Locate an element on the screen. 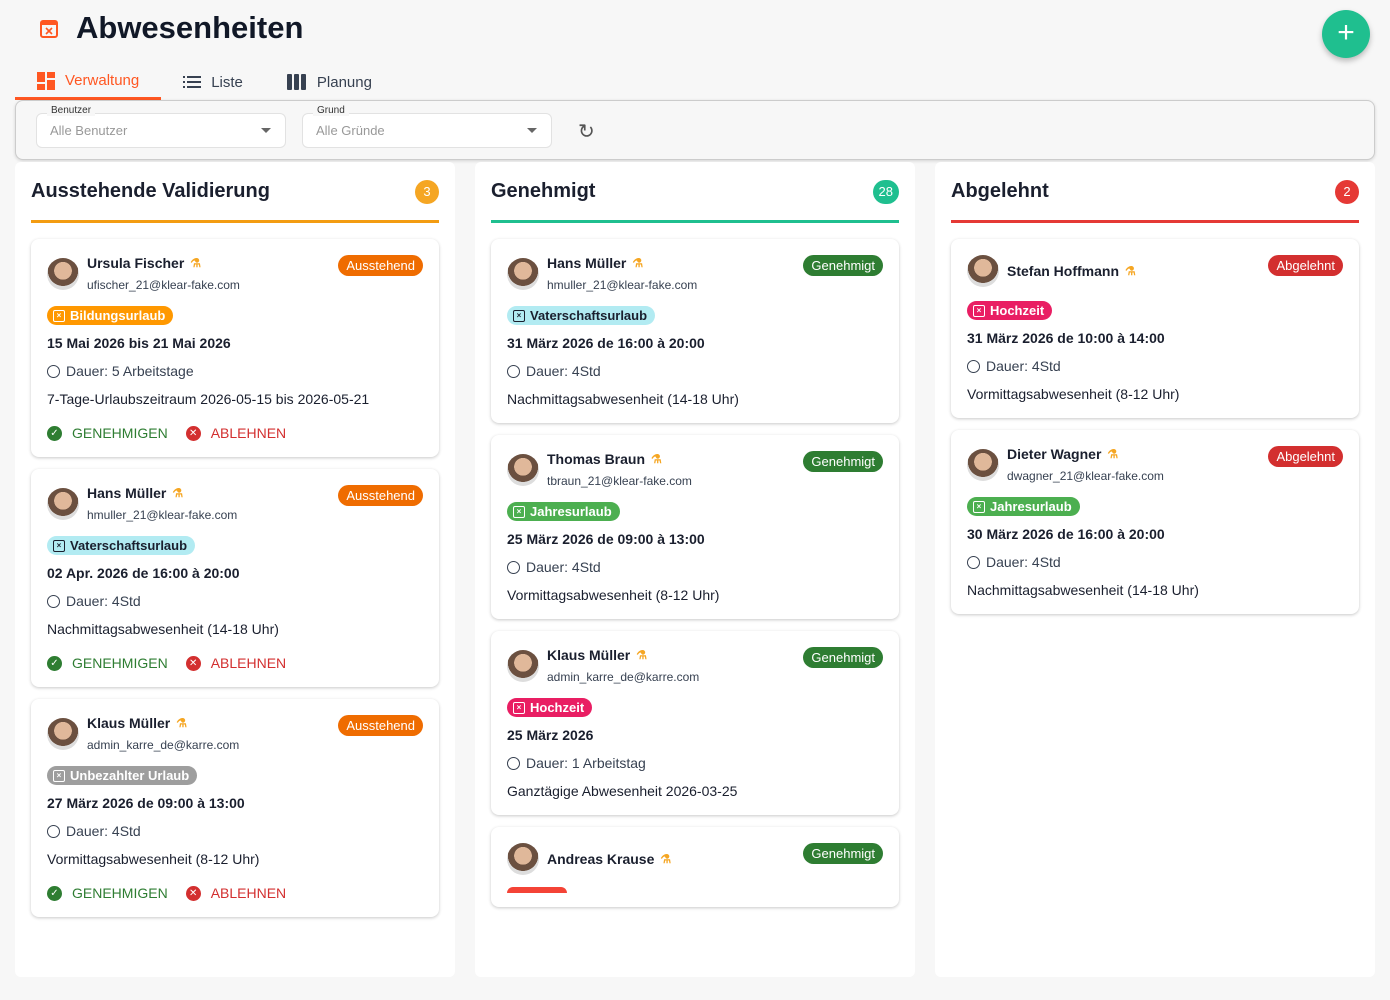 The image size is (1390, 1000). tab-bar: Verwaltung Liste Planung is located at coordinates (204, 82).